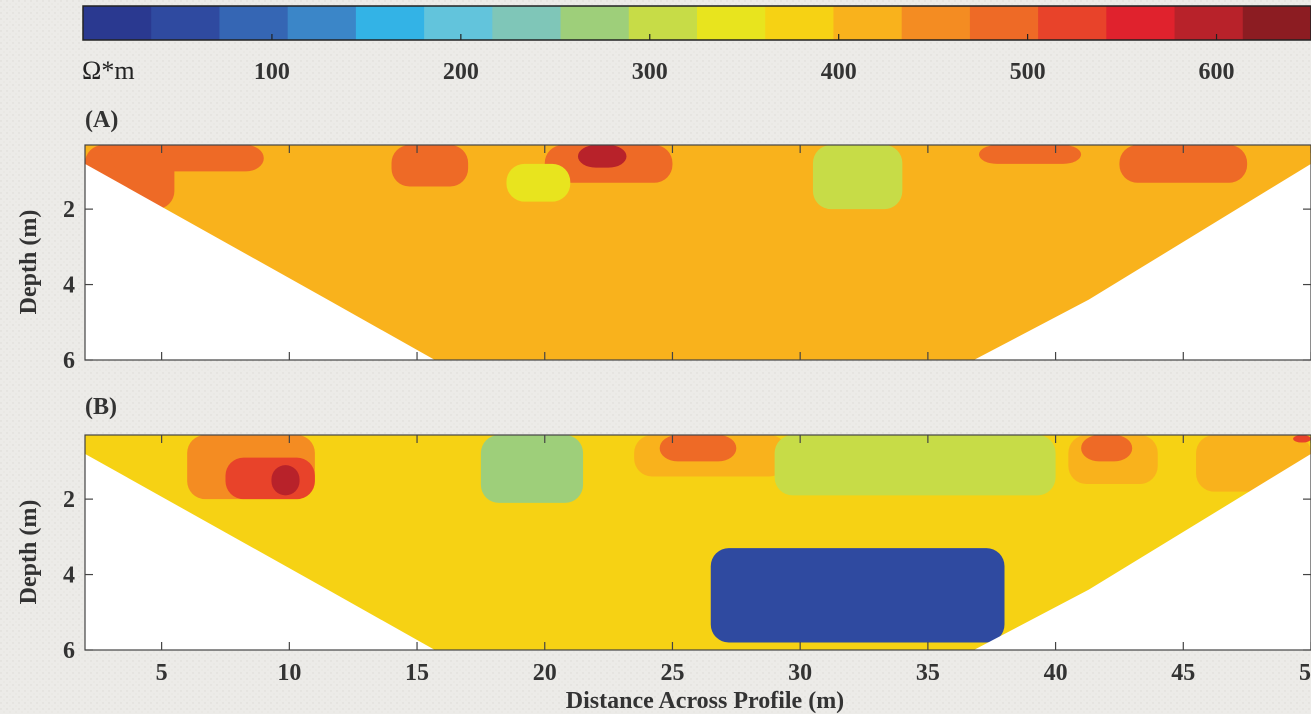 The image size is (1311, 714). What do you see at coordinates (289, 673) in the screenshot?
I see `x-tick-label: 10` at bounding box center [289, 673].